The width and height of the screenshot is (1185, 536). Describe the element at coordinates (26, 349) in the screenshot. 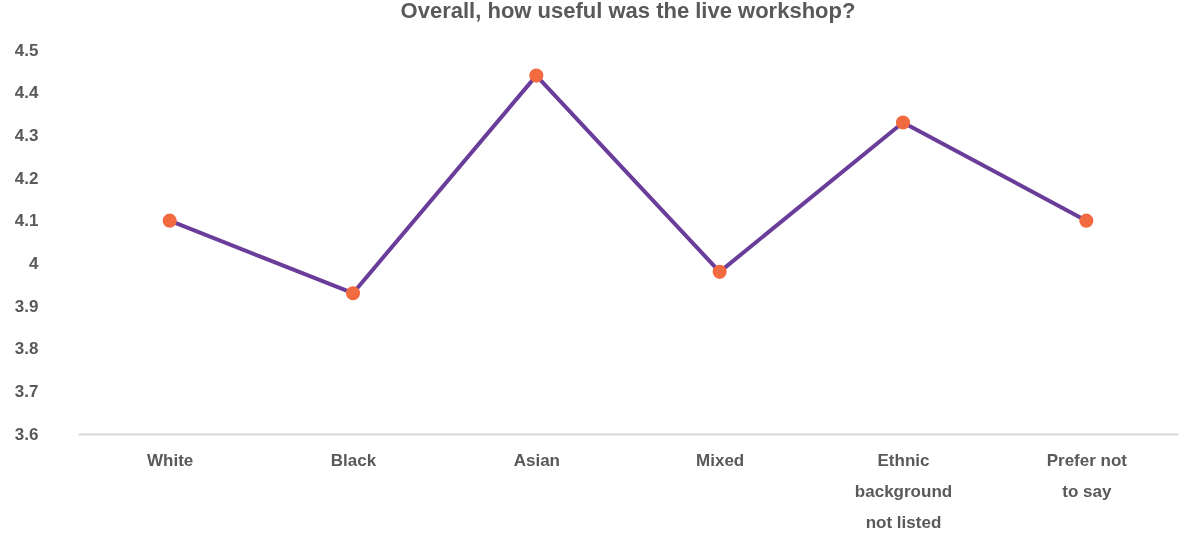

I see `y-tick-label: 3.8` at that location.